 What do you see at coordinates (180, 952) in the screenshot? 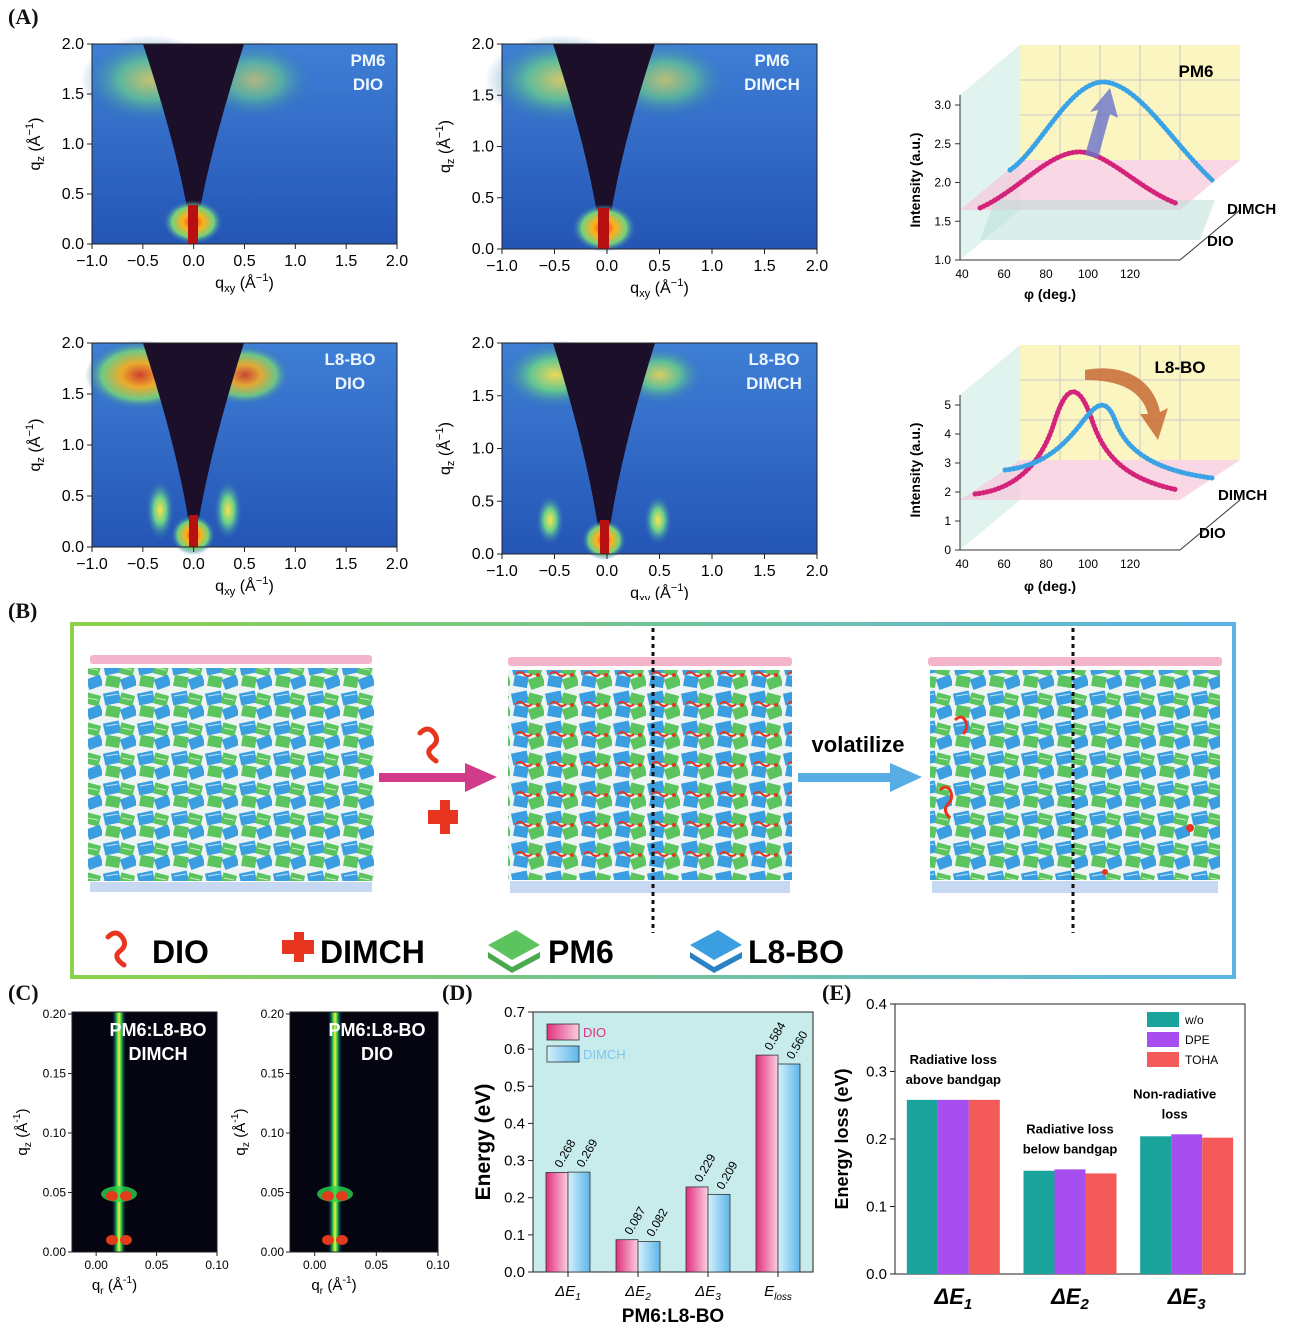
I see `legend-dio: DIO` at bounding box center [180, 952].